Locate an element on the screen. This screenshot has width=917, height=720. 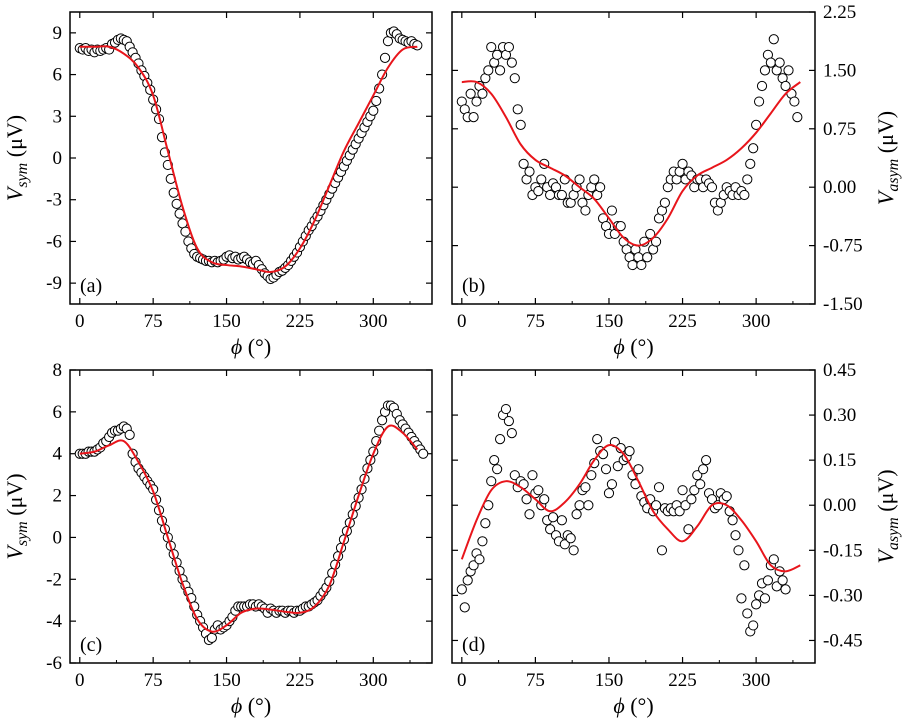
y-axis-unit: (μV) is located at coordinates (14, 497).